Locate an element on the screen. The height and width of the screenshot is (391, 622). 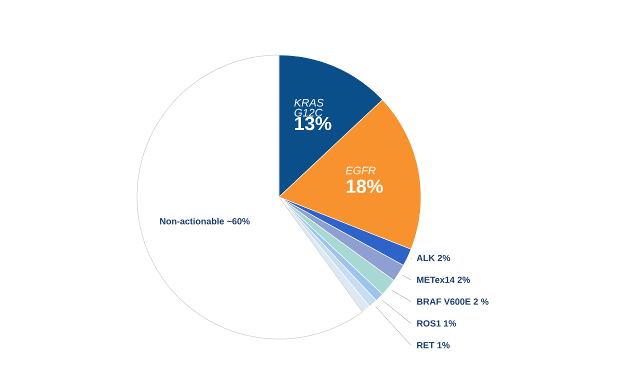
slice-label: BRAF V600E is located at coordinates (443, 301).